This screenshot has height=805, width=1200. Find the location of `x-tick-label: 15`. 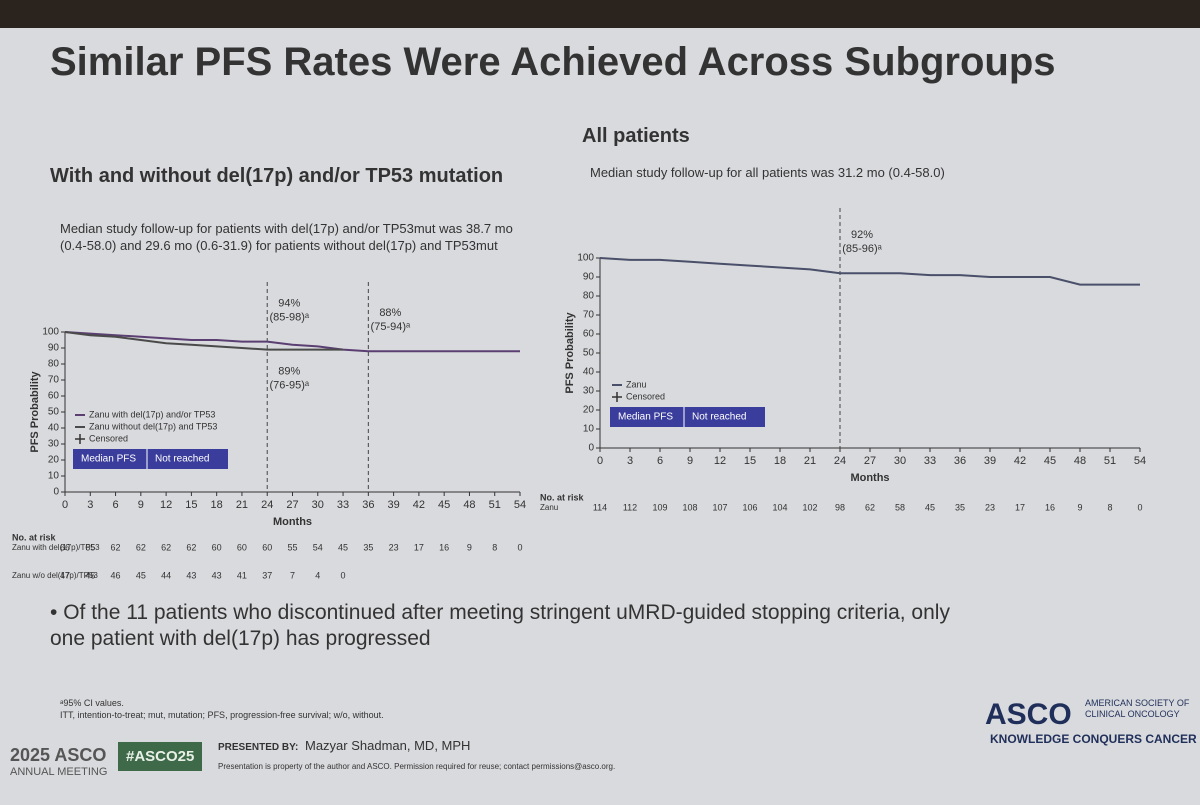

x-tick-label: 15 is located at coordinates (191, 505).